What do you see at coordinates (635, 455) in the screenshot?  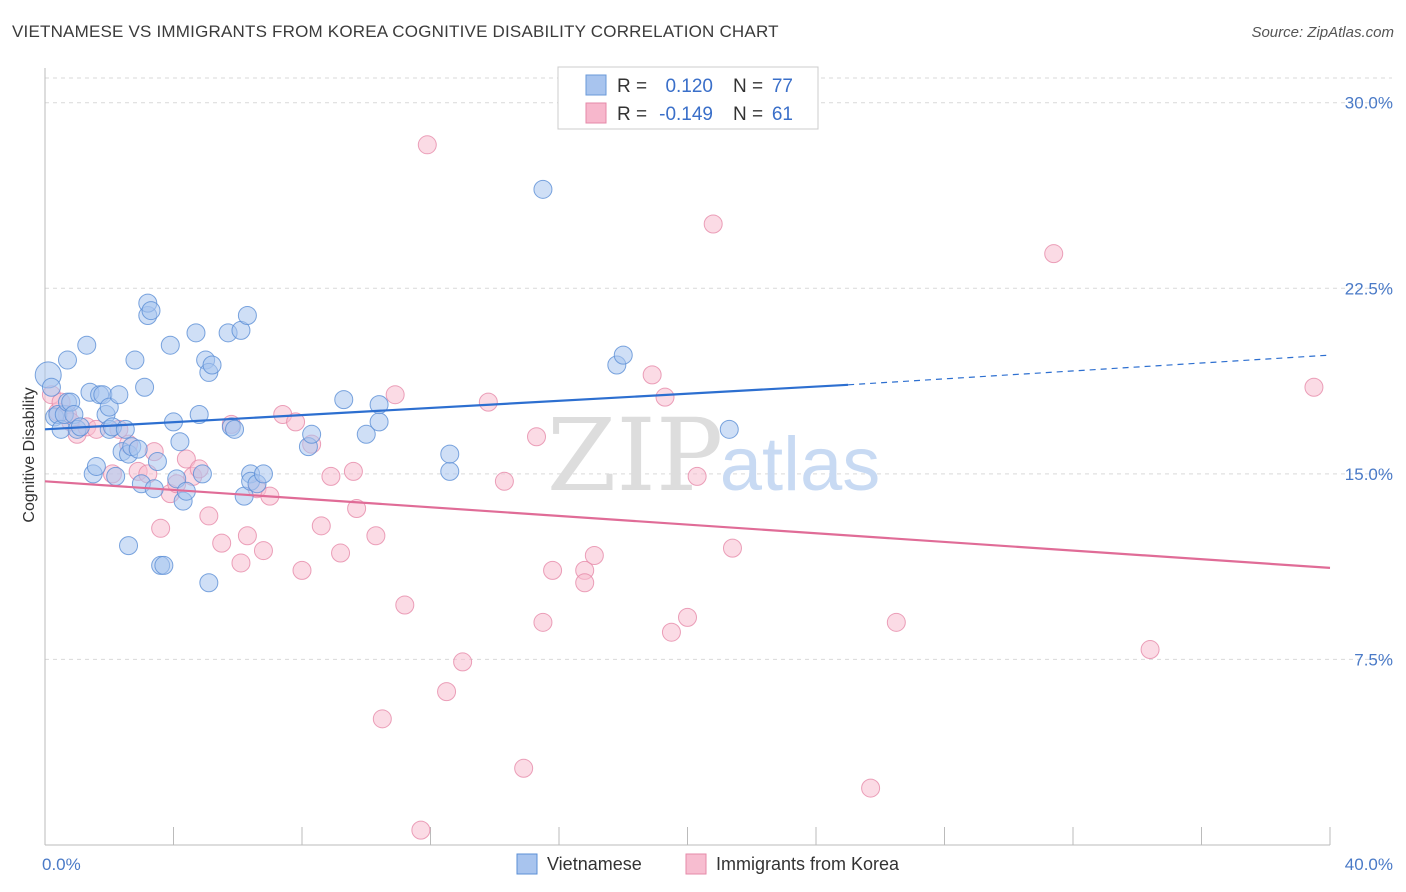 I see `watermark-zip: ZIP` at bounding box center [635, 455].